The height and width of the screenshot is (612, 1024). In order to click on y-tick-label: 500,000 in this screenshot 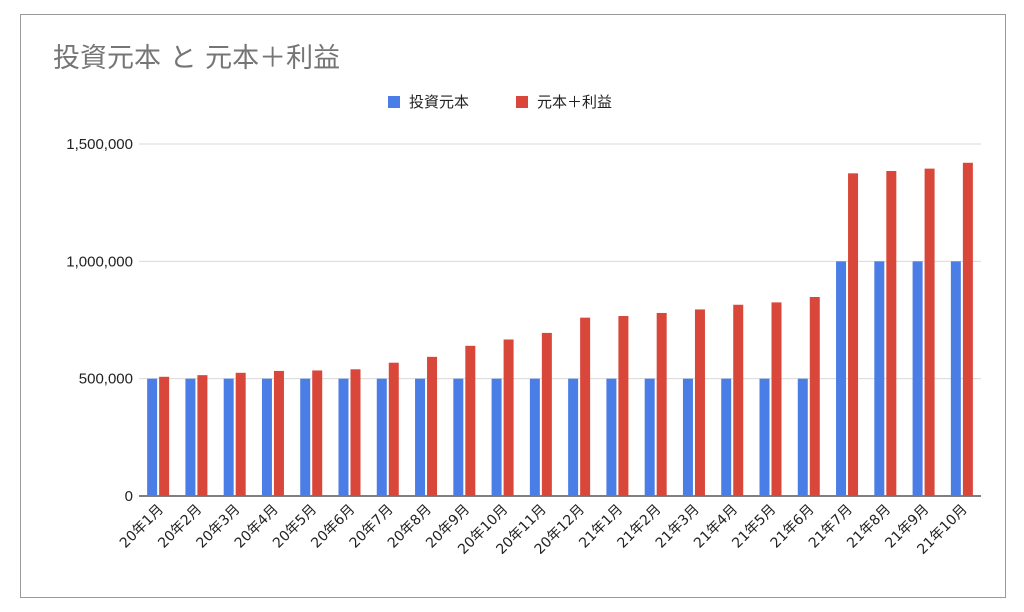, I will do `click(106, 379)`.